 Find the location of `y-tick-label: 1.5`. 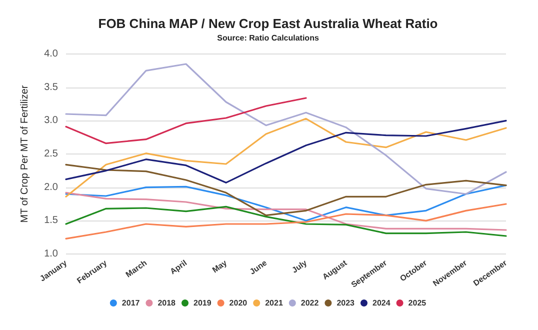

y-tick-label: 1.5 is located at coordinates (51, 220).